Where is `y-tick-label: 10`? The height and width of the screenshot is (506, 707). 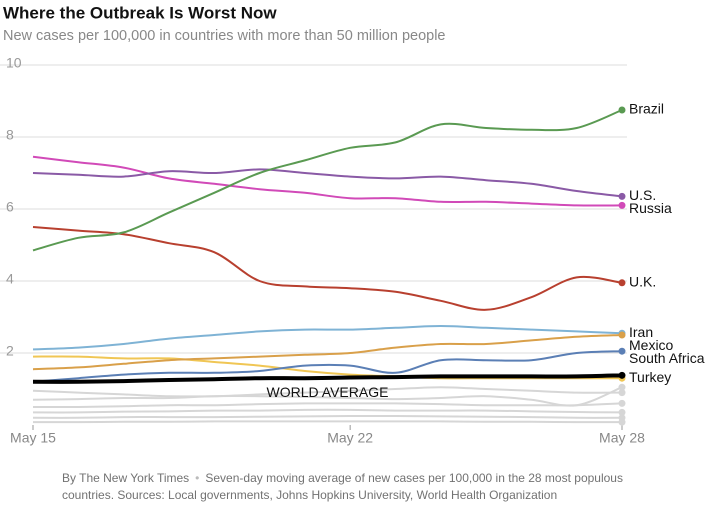
y-tick-label: 10 is located at coordinates (14, 63).